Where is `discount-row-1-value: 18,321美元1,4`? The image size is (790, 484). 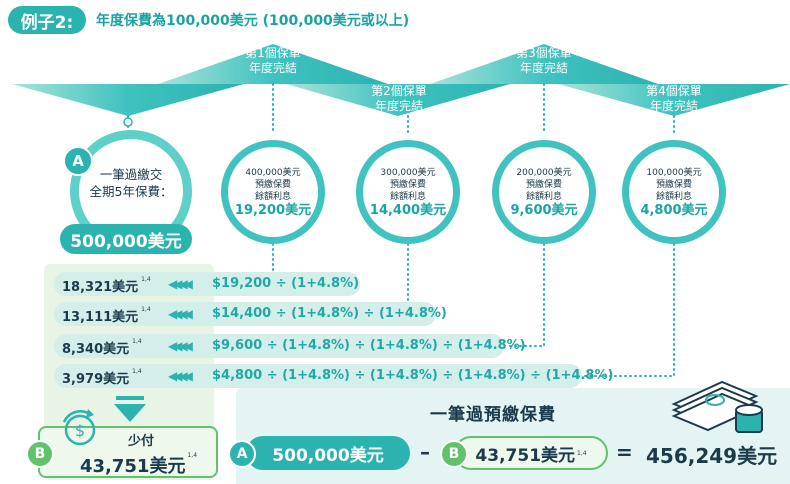 discount-row-1-value: 18,321美元1,4 is located at coordinates (106, 285).